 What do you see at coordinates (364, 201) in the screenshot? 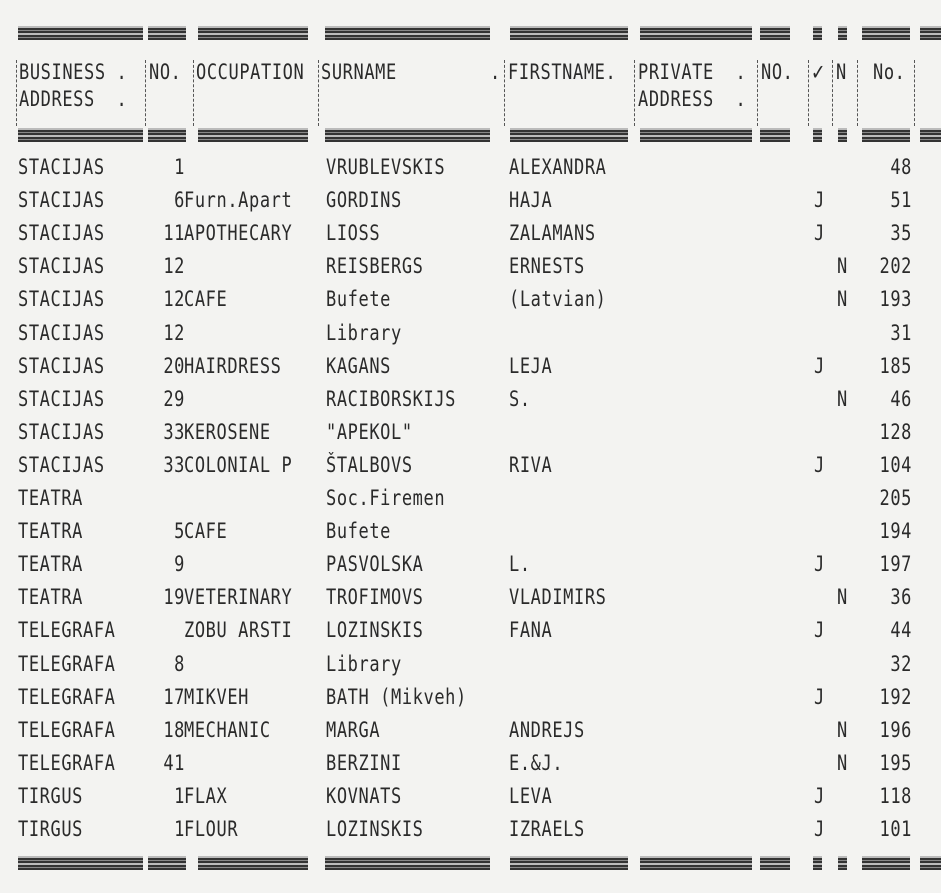
I see `cell-surname: GORDINS` at bounding box center [364, 201].